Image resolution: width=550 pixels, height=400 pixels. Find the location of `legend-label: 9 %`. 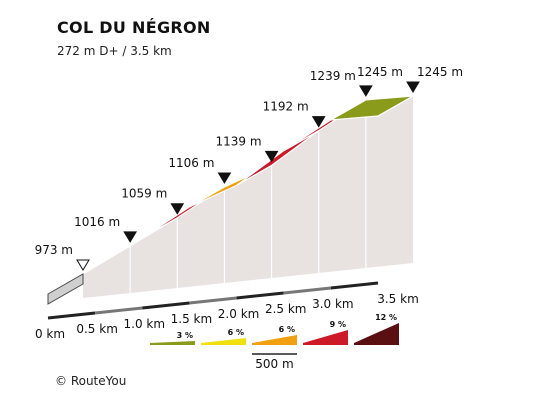

legend-label: 9 % is located at coordinates (338, 324).